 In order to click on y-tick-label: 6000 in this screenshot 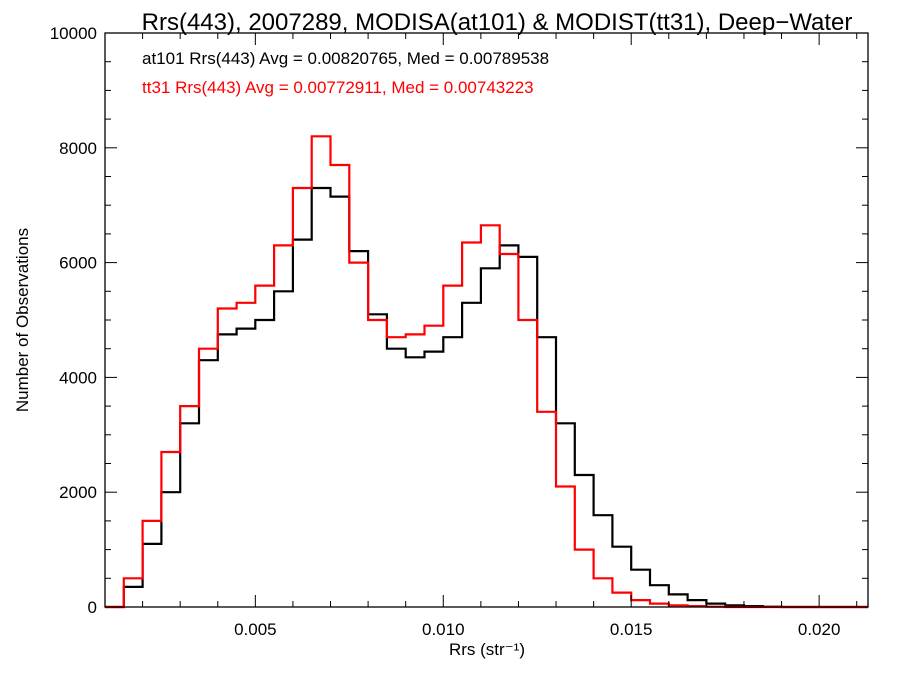, I will do `click(78, 263)`.